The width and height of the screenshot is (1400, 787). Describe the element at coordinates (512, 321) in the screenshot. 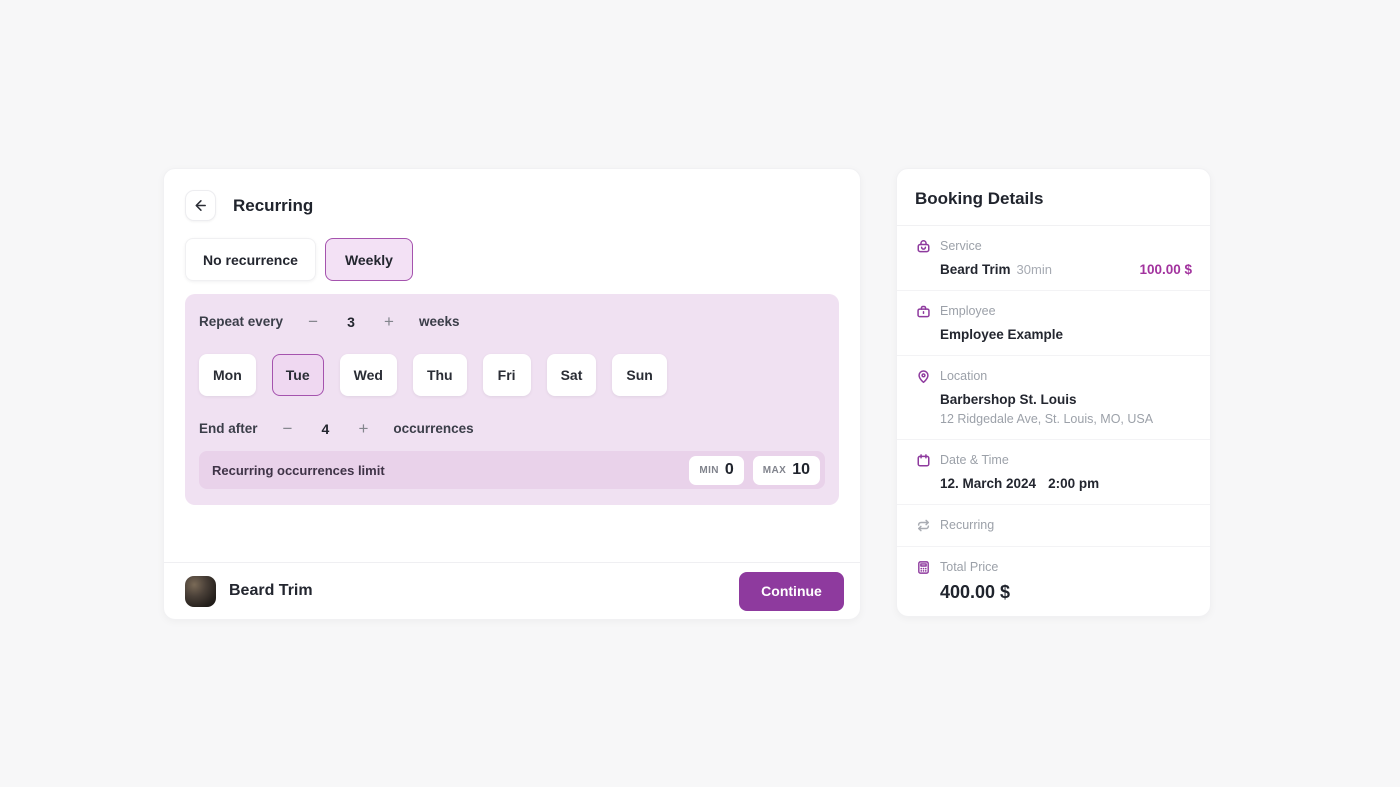

I see `repeat-every-row: Repeat every − 3 + weeks` at that location.